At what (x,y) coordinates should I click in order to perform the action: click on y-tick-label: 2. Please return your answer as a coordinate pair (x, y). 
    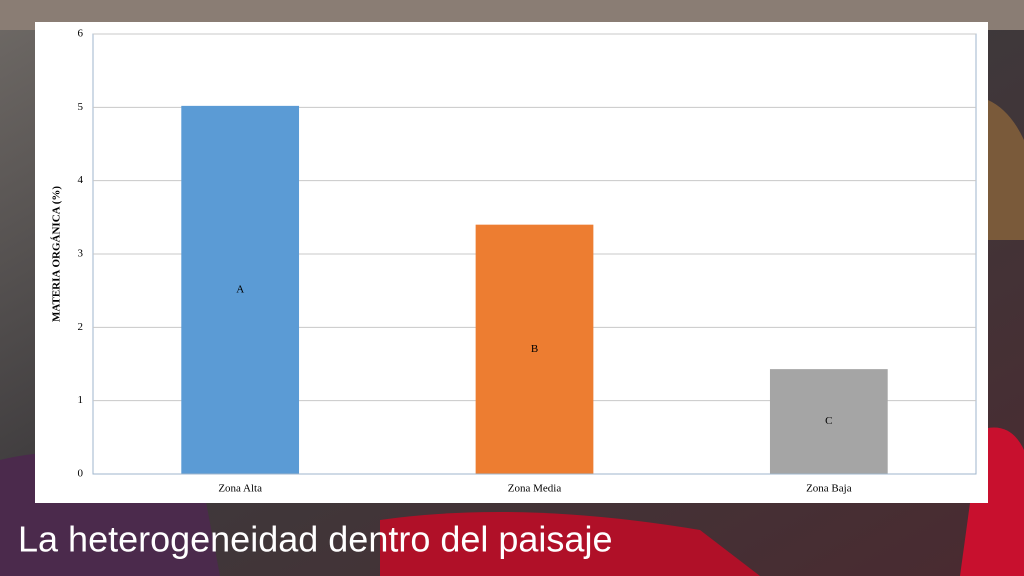
    Looking at the image, I should click on (81, 327).